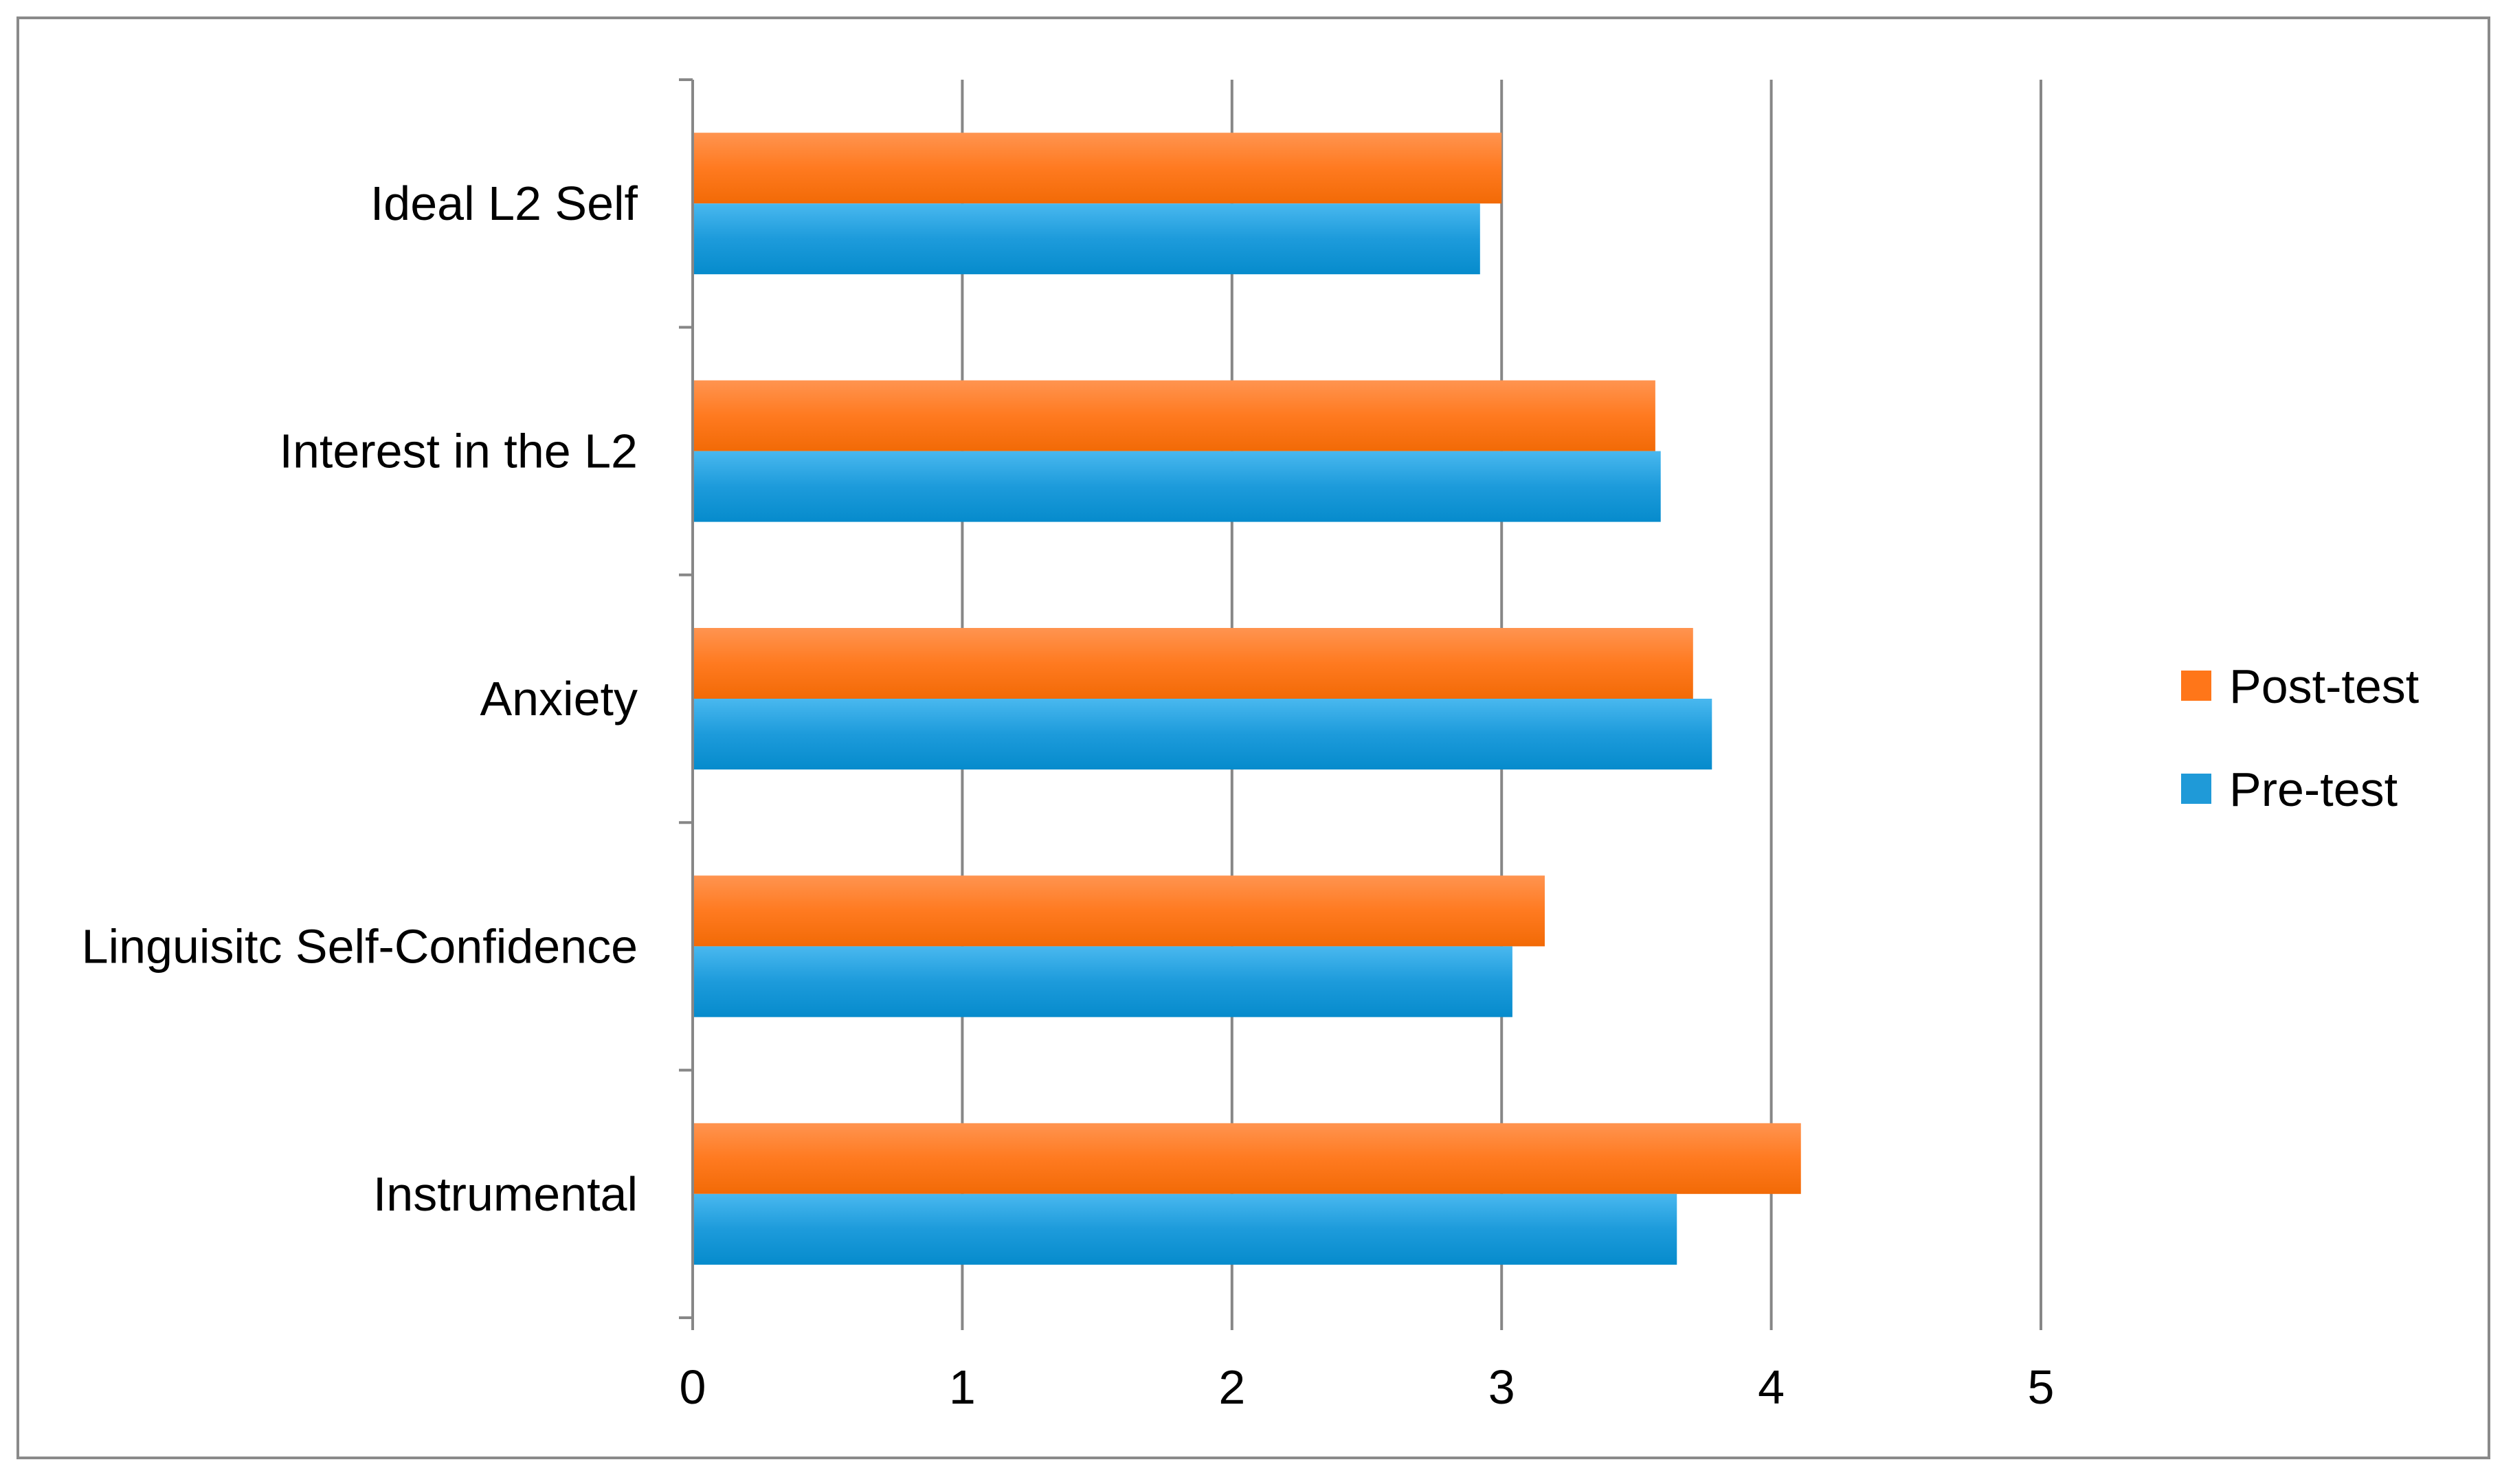 Image resolution: width=2513 pixels, height=1484 pixels. What do you see at coordinates (2324, 686) in the screenshot?
I see `legend-label-post-test: Post-test` at bounding box center [2324, 686].